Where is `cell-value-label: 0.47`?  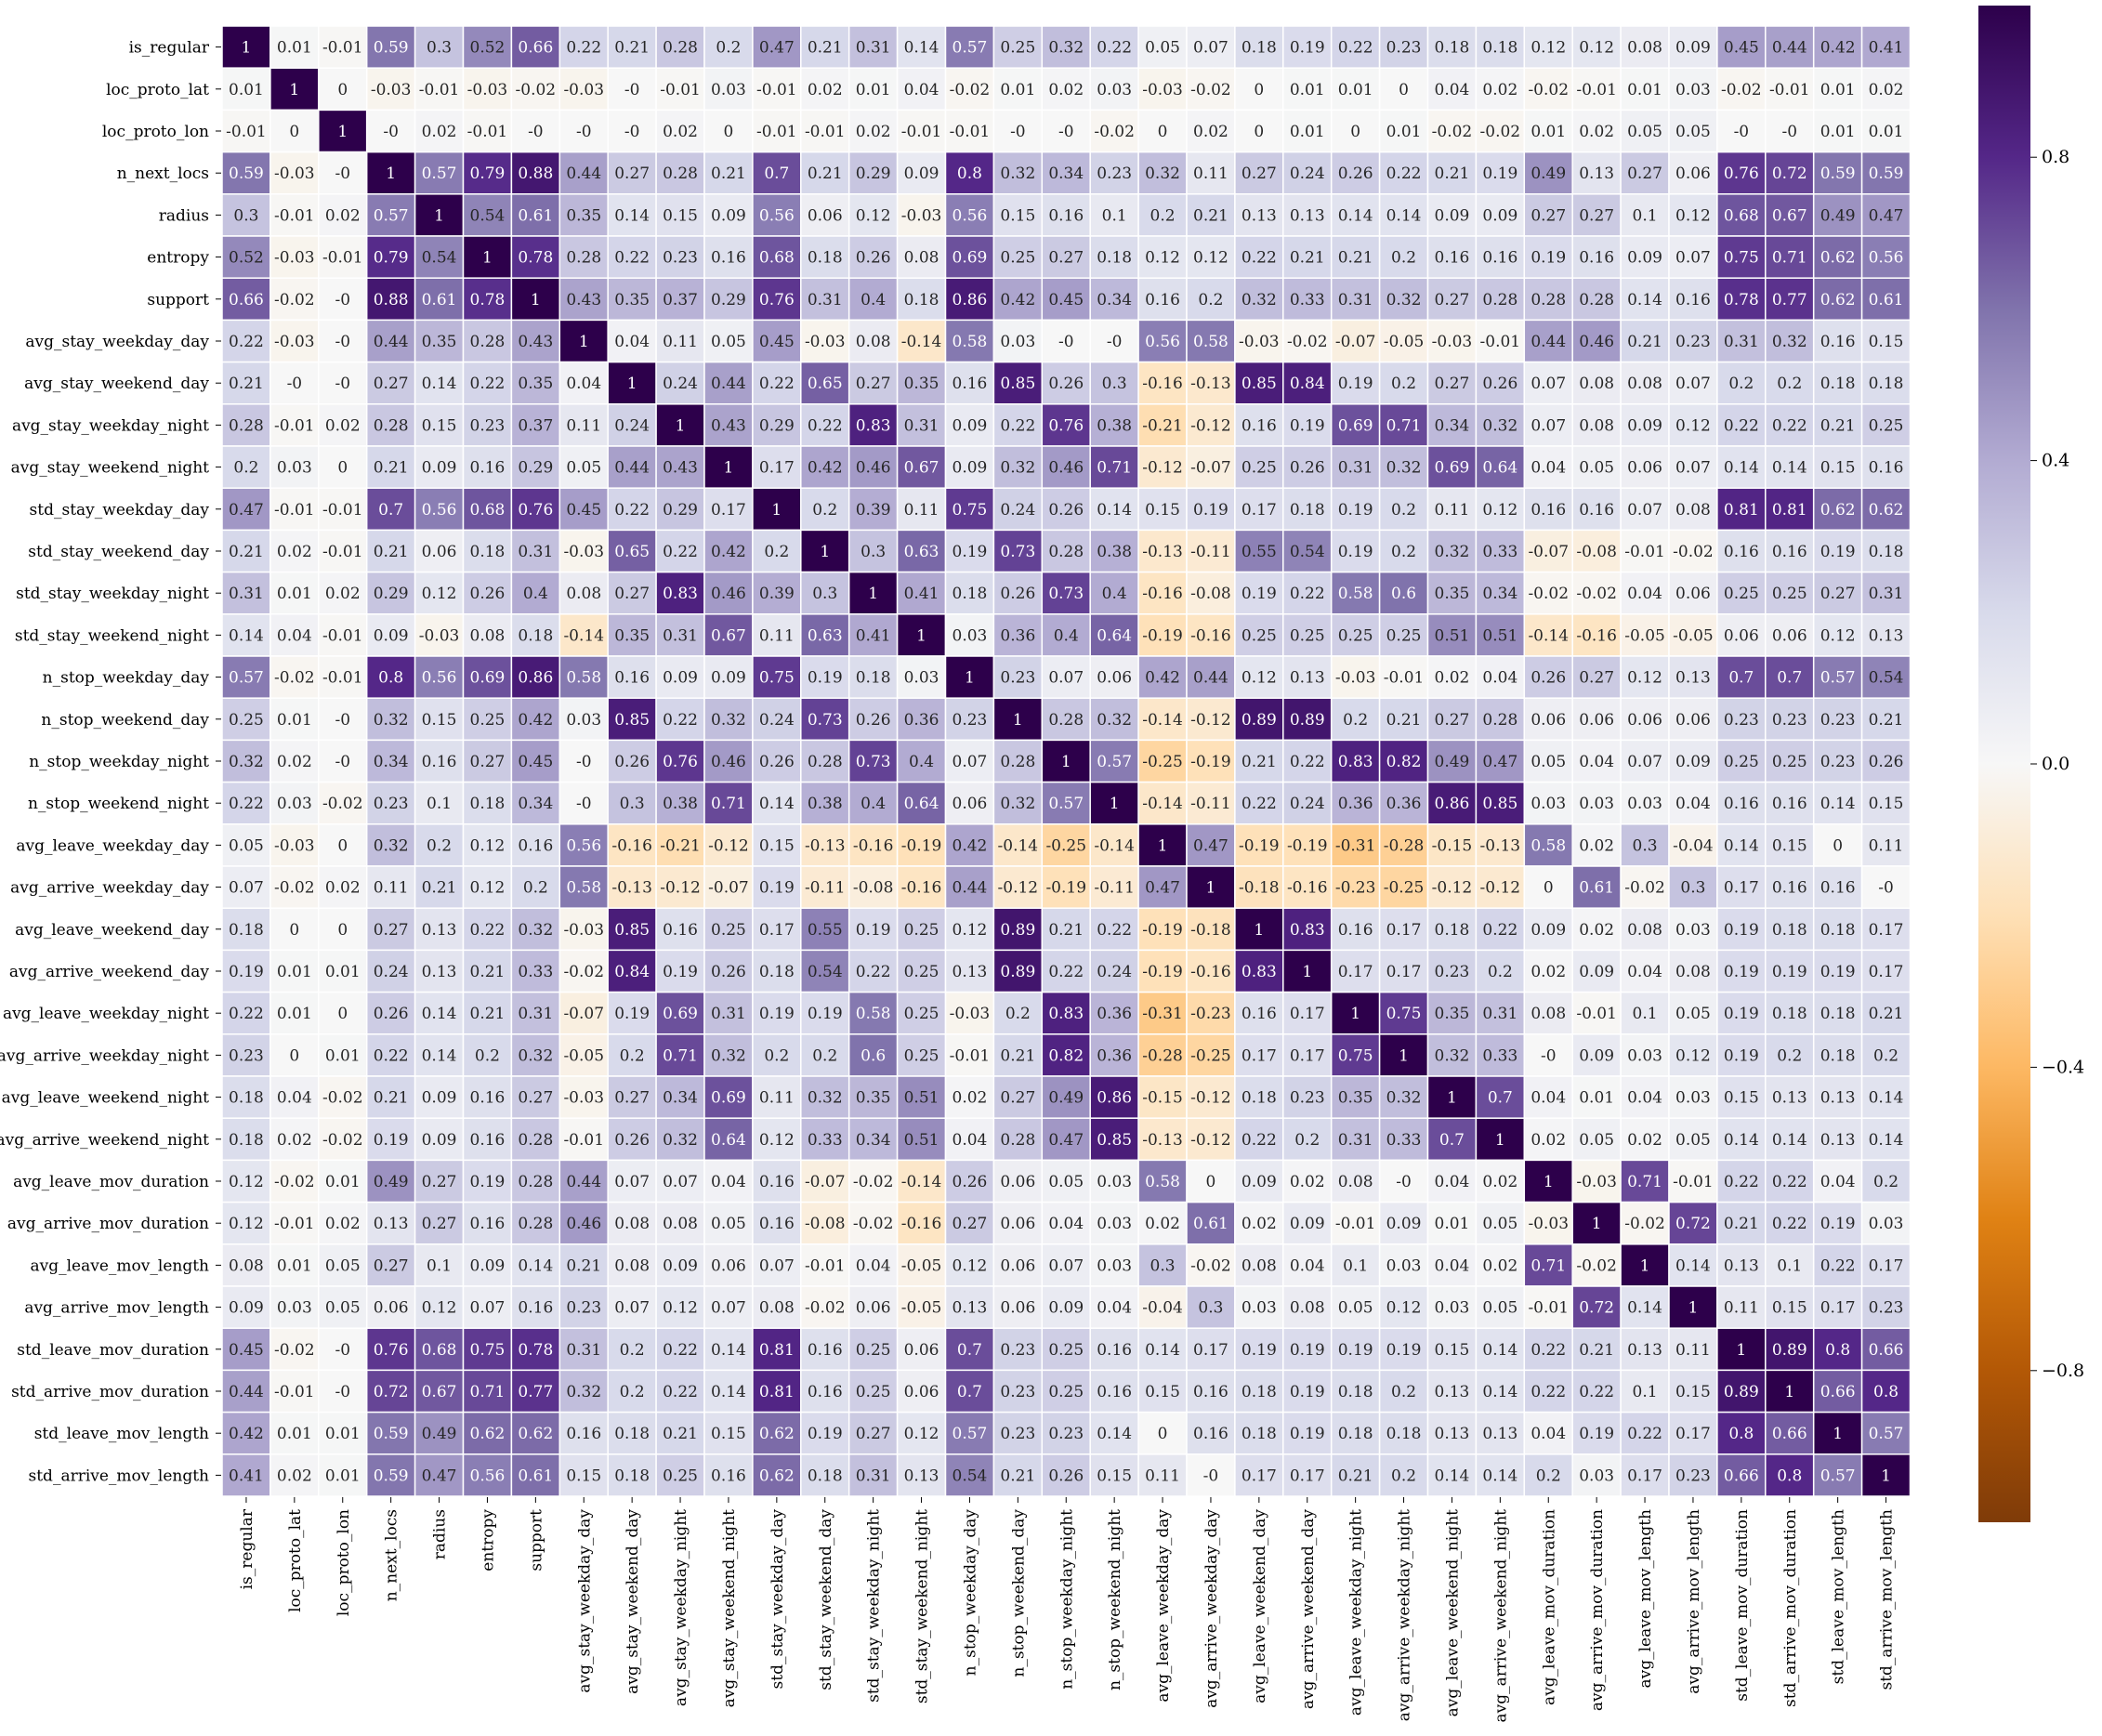
cell-value-label: 0.47 is located at coordinates (777, 48).